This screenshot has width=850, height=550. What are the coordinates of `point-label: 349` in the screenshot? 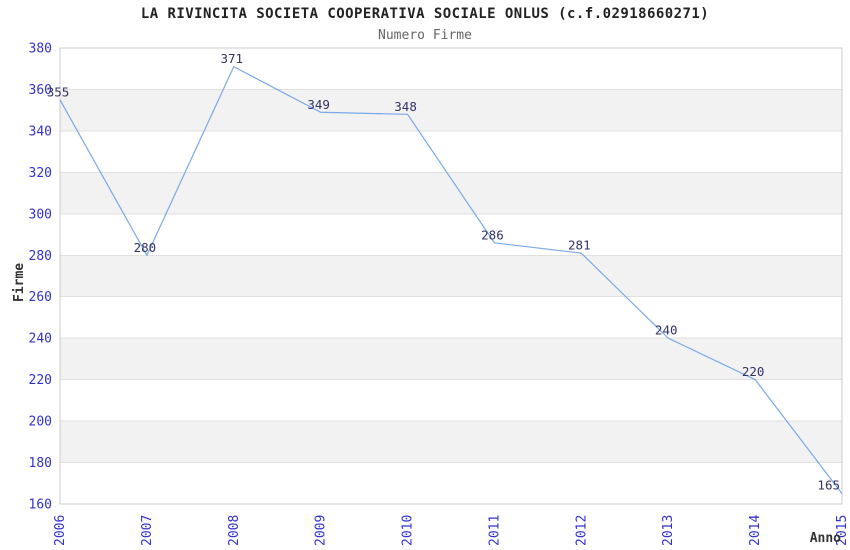 It's located at (318, 104).